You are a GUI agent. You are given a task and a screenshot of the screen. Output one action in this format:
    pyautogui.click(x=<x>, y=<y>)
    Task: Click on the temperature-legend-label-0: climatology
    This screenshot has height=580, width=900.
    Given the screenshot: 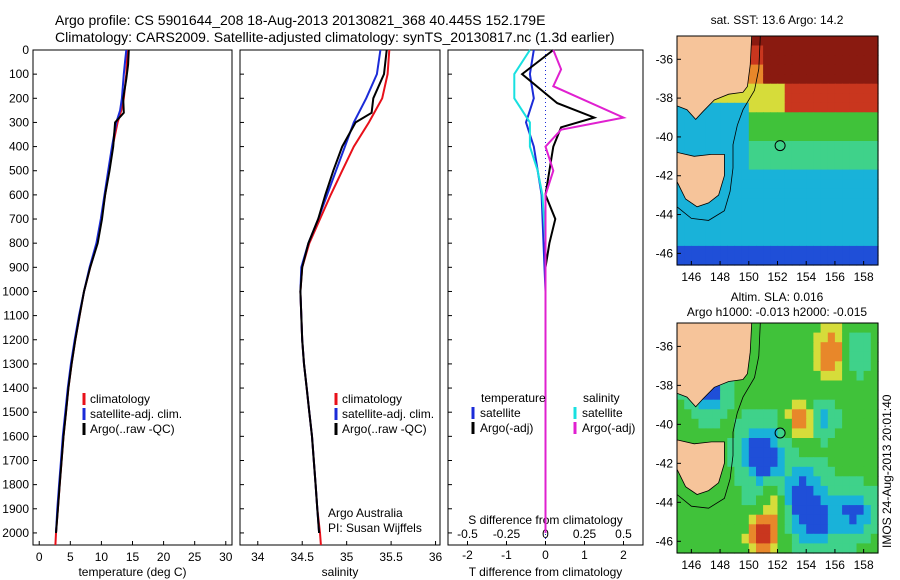 What is the action you would take?
    pyautogui.click(x=120, y=399)
    